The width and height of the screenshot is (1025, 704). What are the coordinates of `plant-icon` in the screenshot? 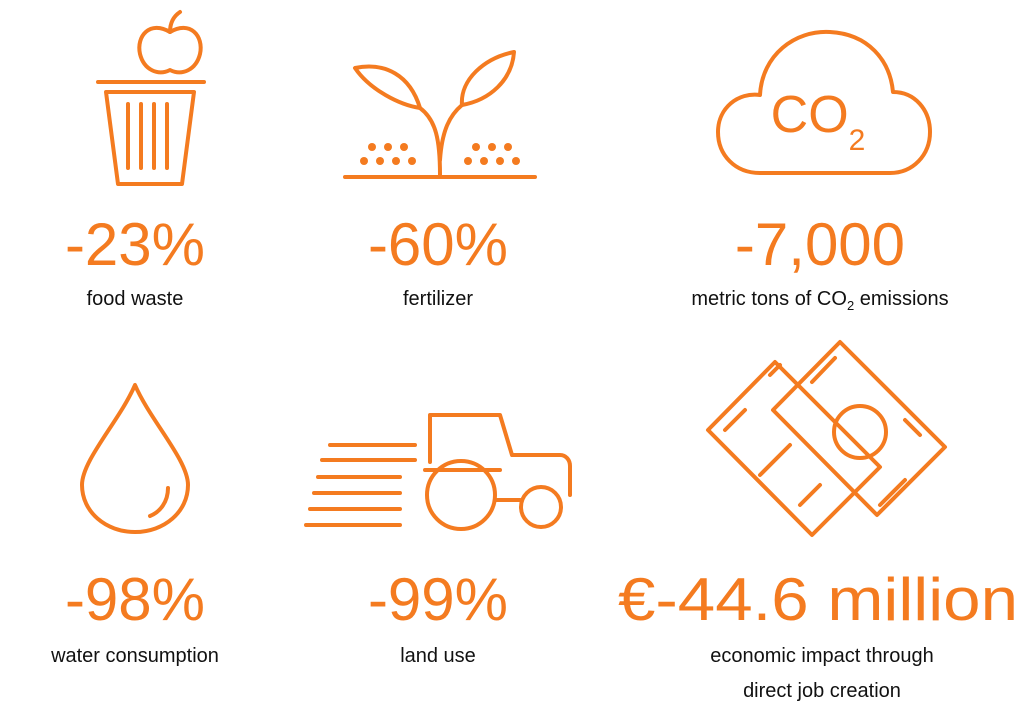 It's located at (440, 114).